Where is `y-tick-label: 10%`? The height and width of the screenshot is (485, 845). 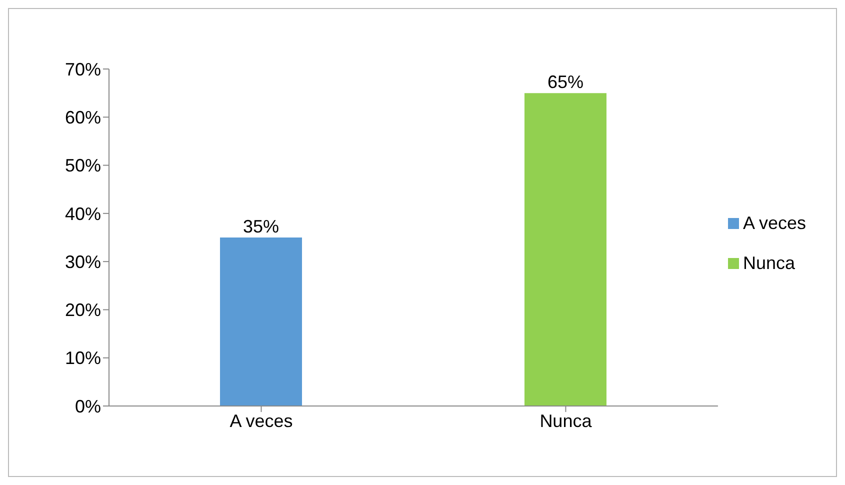
y-tick-label: 10% is located at coordinates (82, 358).